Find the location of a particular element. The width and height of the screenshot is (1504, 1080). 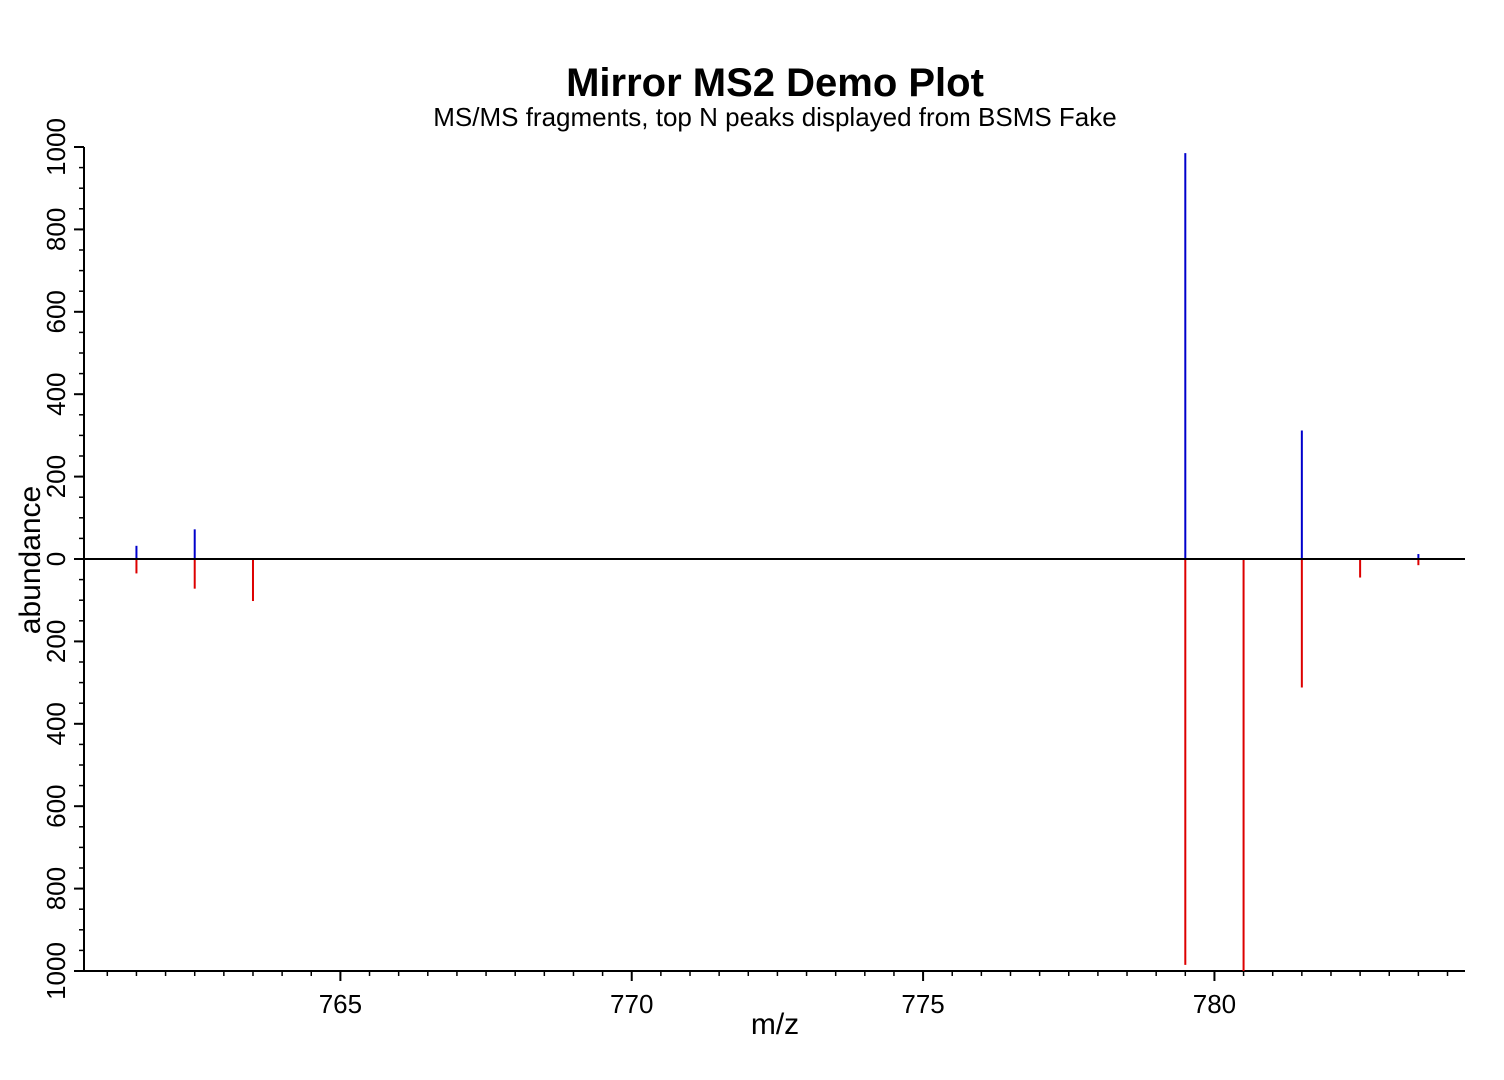

x-axis-label: m/z is located at coordinates (775, 1024).